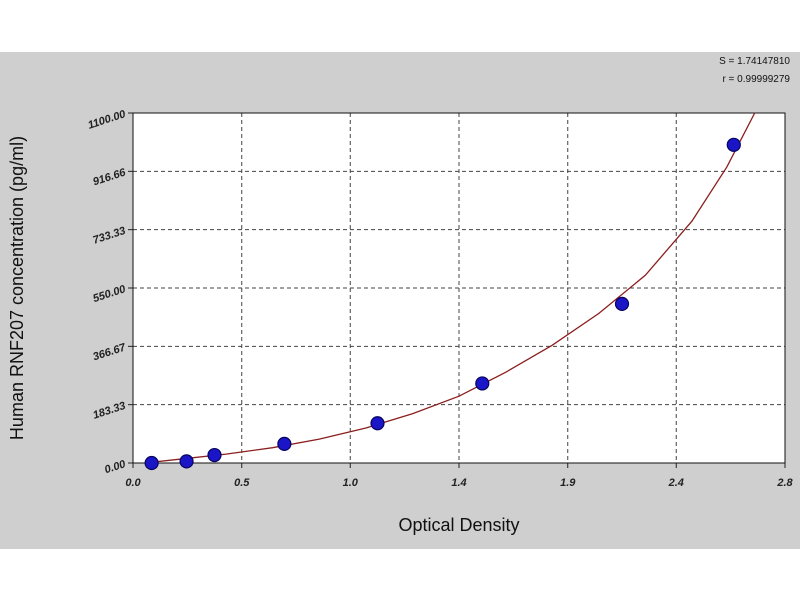  Describe the element at coordinates (568, 483) in the screenshot. I see `x-tick-label: 1.9` at that location.